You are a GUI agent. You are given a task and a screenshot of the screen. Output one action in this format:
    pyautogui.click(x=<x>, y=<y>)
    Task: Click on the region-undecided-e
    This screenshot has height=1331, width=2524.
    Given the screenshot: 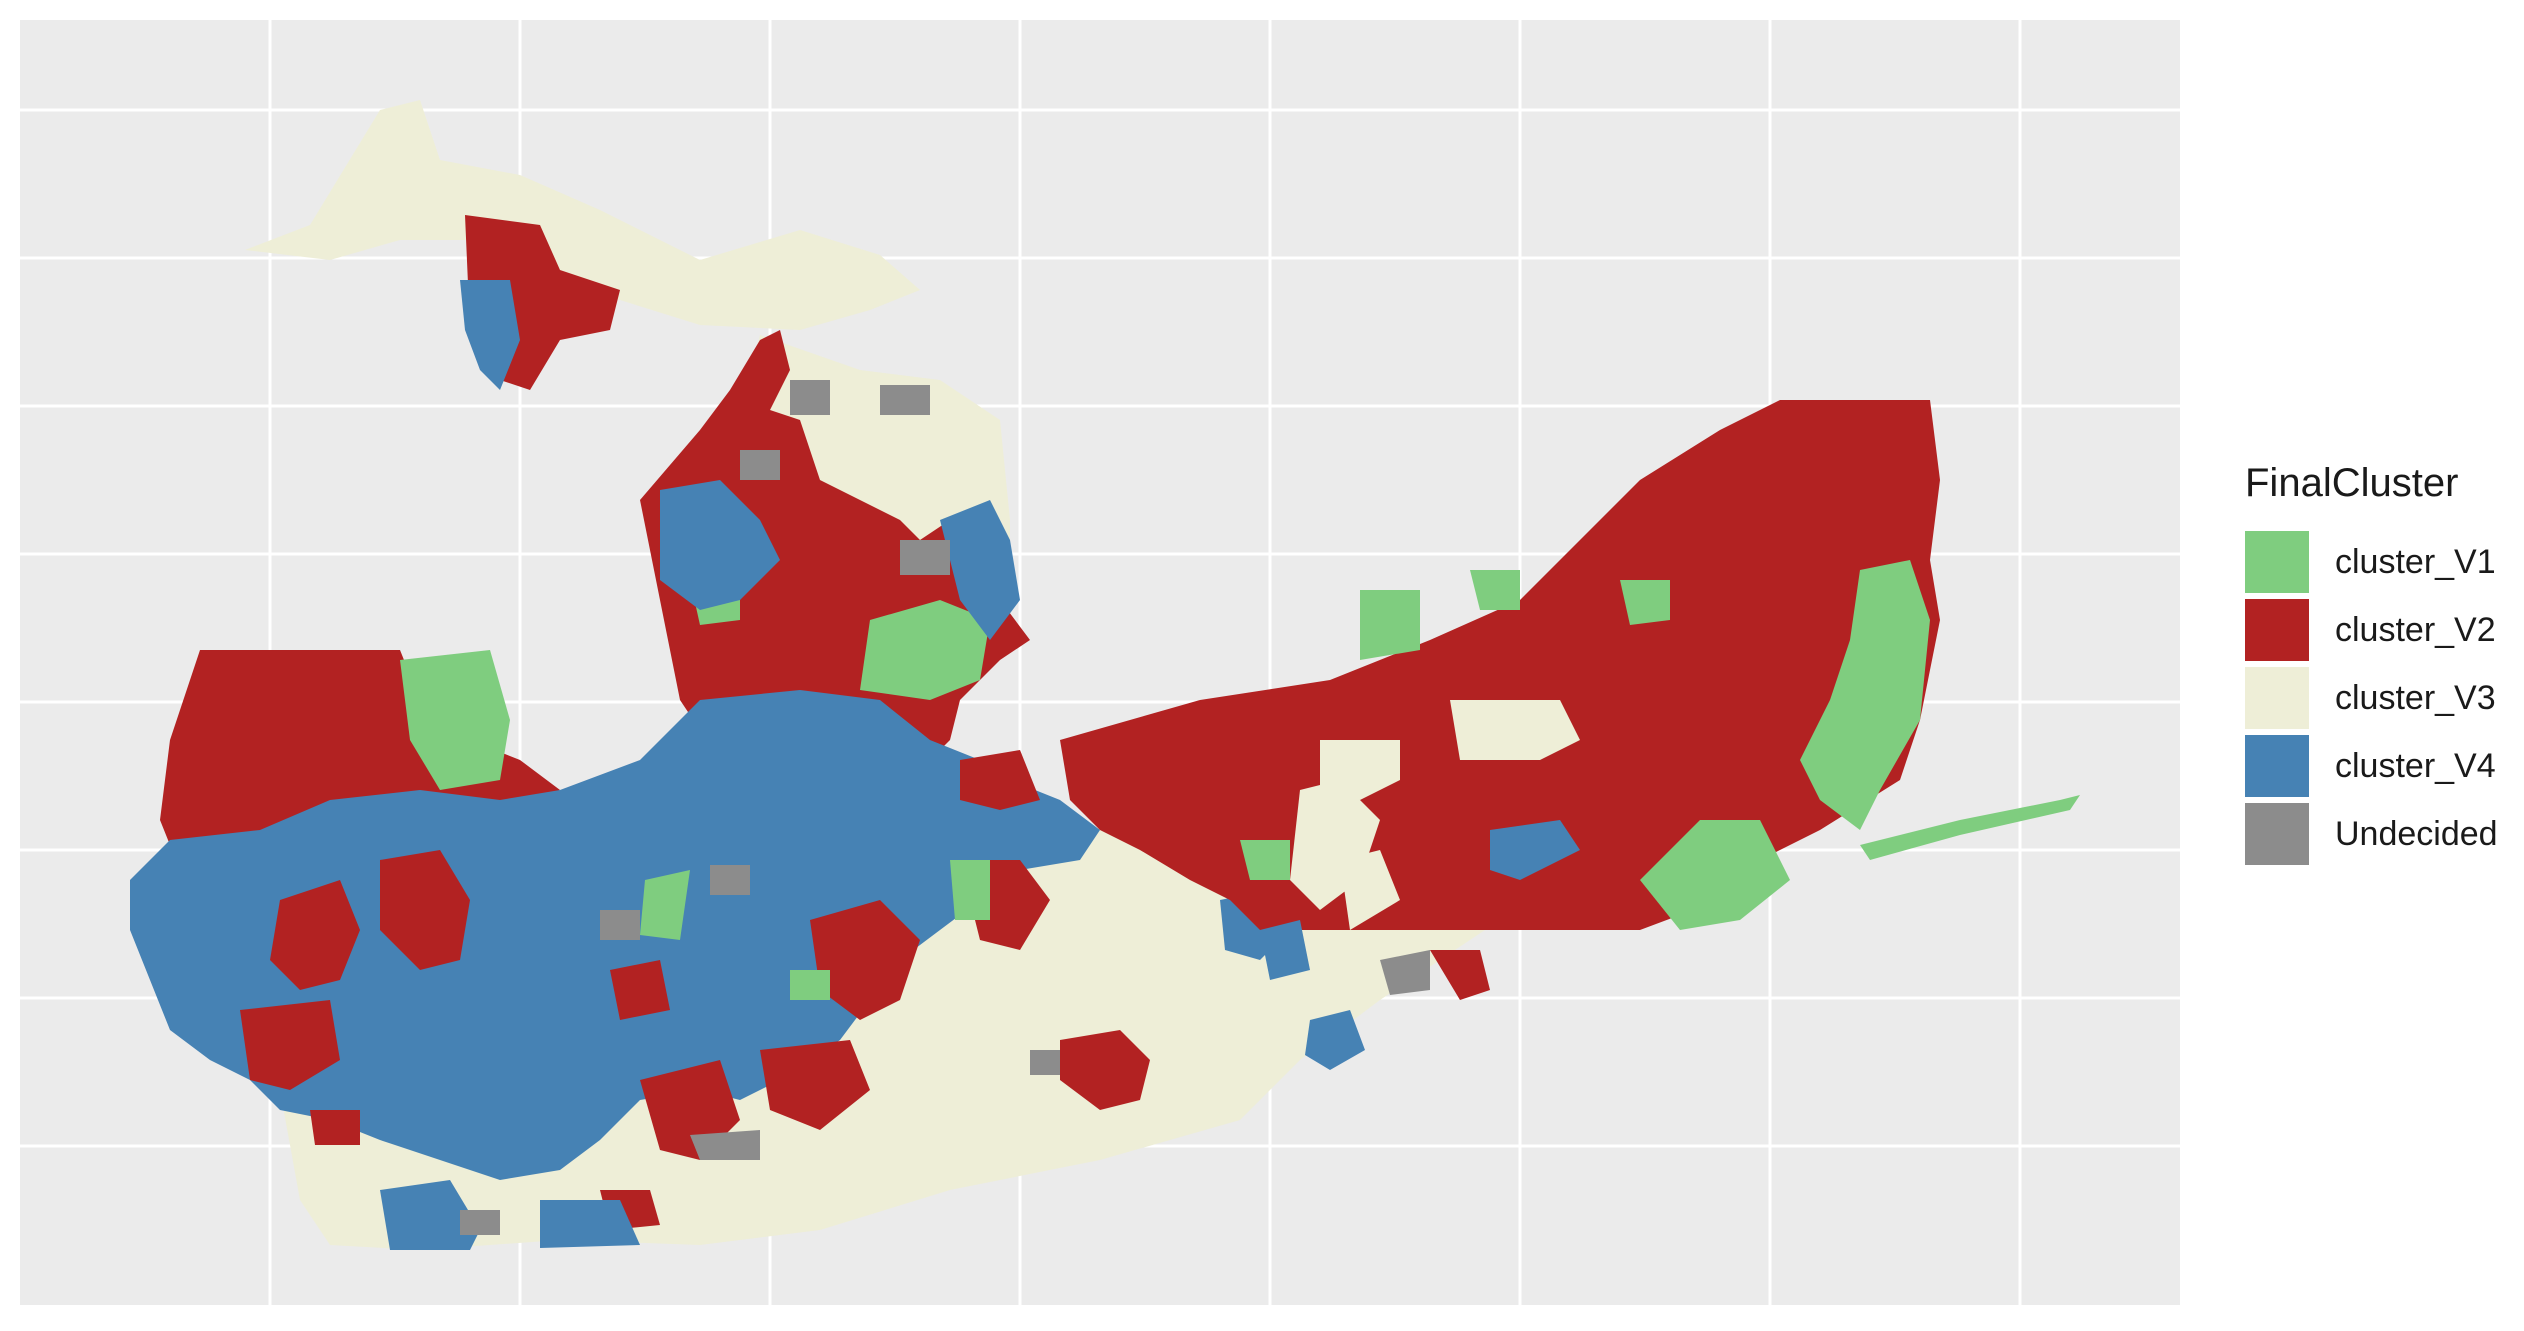 What is the action you would take?
    pyautogui.click(x=620, y=925)
    